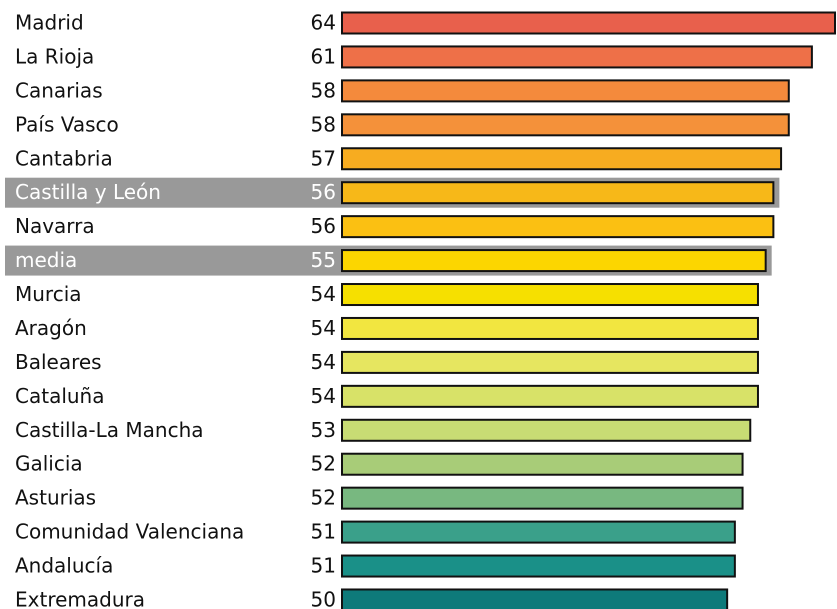  Describe the element at coordinates (64, 566) in the screenshot. I see `category-label: Andalucía` at that location.